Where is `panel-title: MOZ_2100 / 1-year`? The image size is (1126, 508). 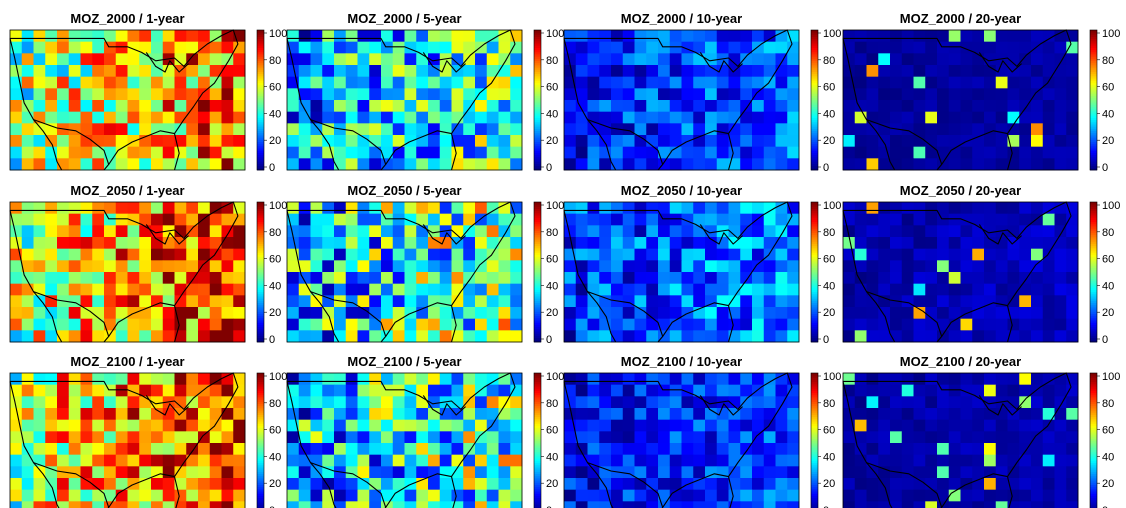
panel-title: MOZ_2100 / 1-year is located at coordinates (127, 361).